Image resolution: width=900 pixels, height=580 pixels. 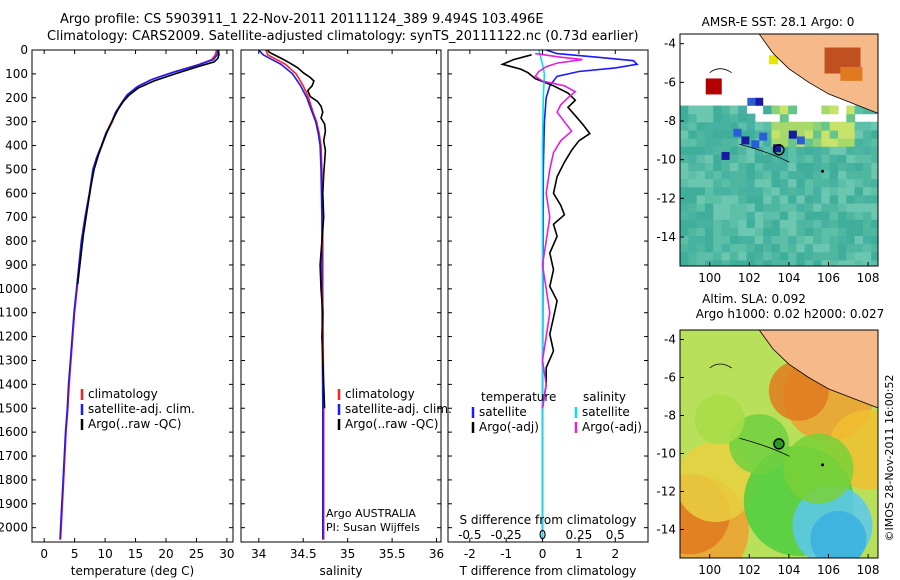 I want to click on annotation-text: PI: Susan Wijffels, so click(x=373, y=527).